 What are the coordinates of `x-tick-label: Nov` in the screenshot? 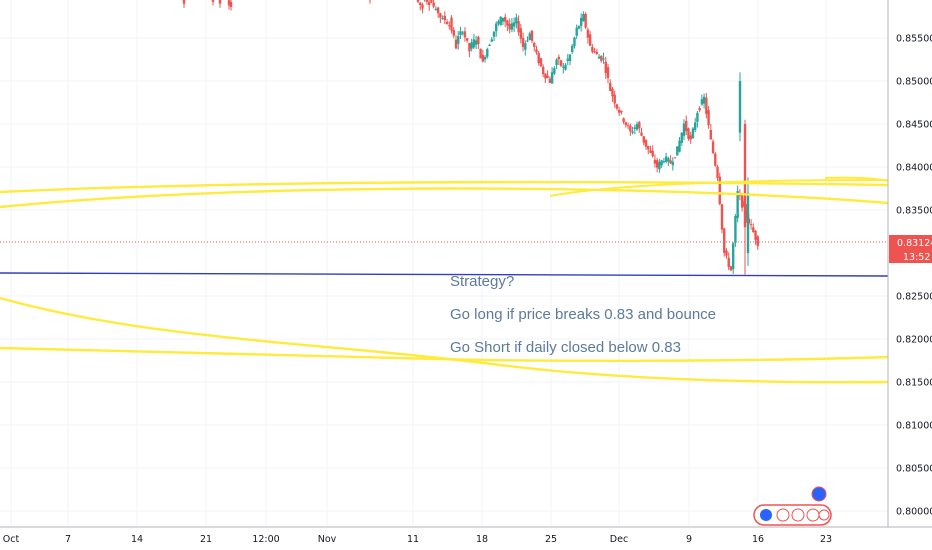 It's located at (327, 539).